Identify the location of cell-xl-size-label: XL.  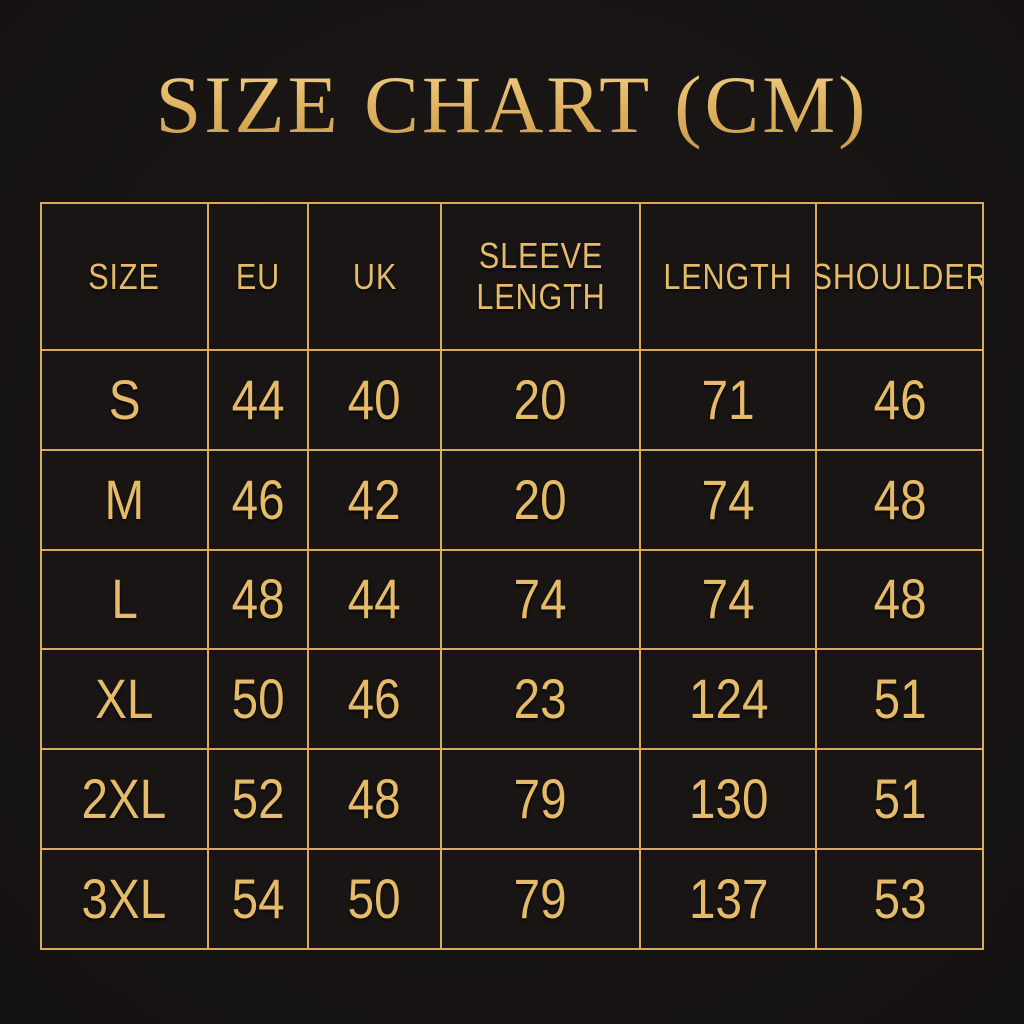
(124, 699).